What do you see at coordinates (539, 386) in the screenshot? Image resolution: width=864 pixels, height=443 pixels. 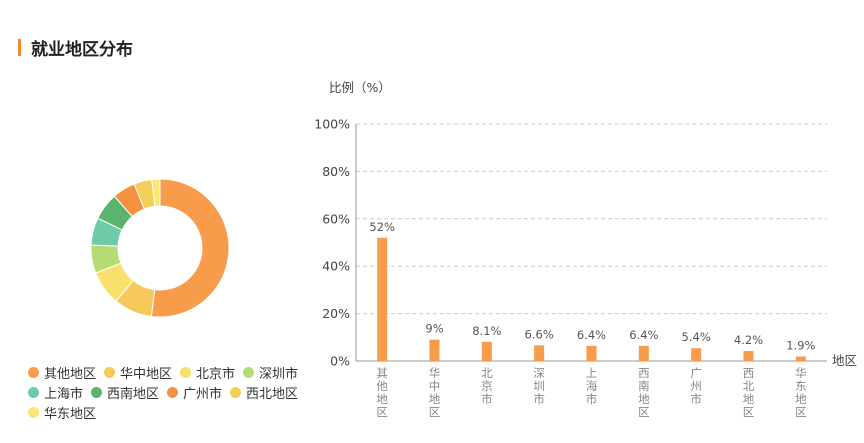 I see `x-tick-label: 深圳市` at bounding box center [539, 386].